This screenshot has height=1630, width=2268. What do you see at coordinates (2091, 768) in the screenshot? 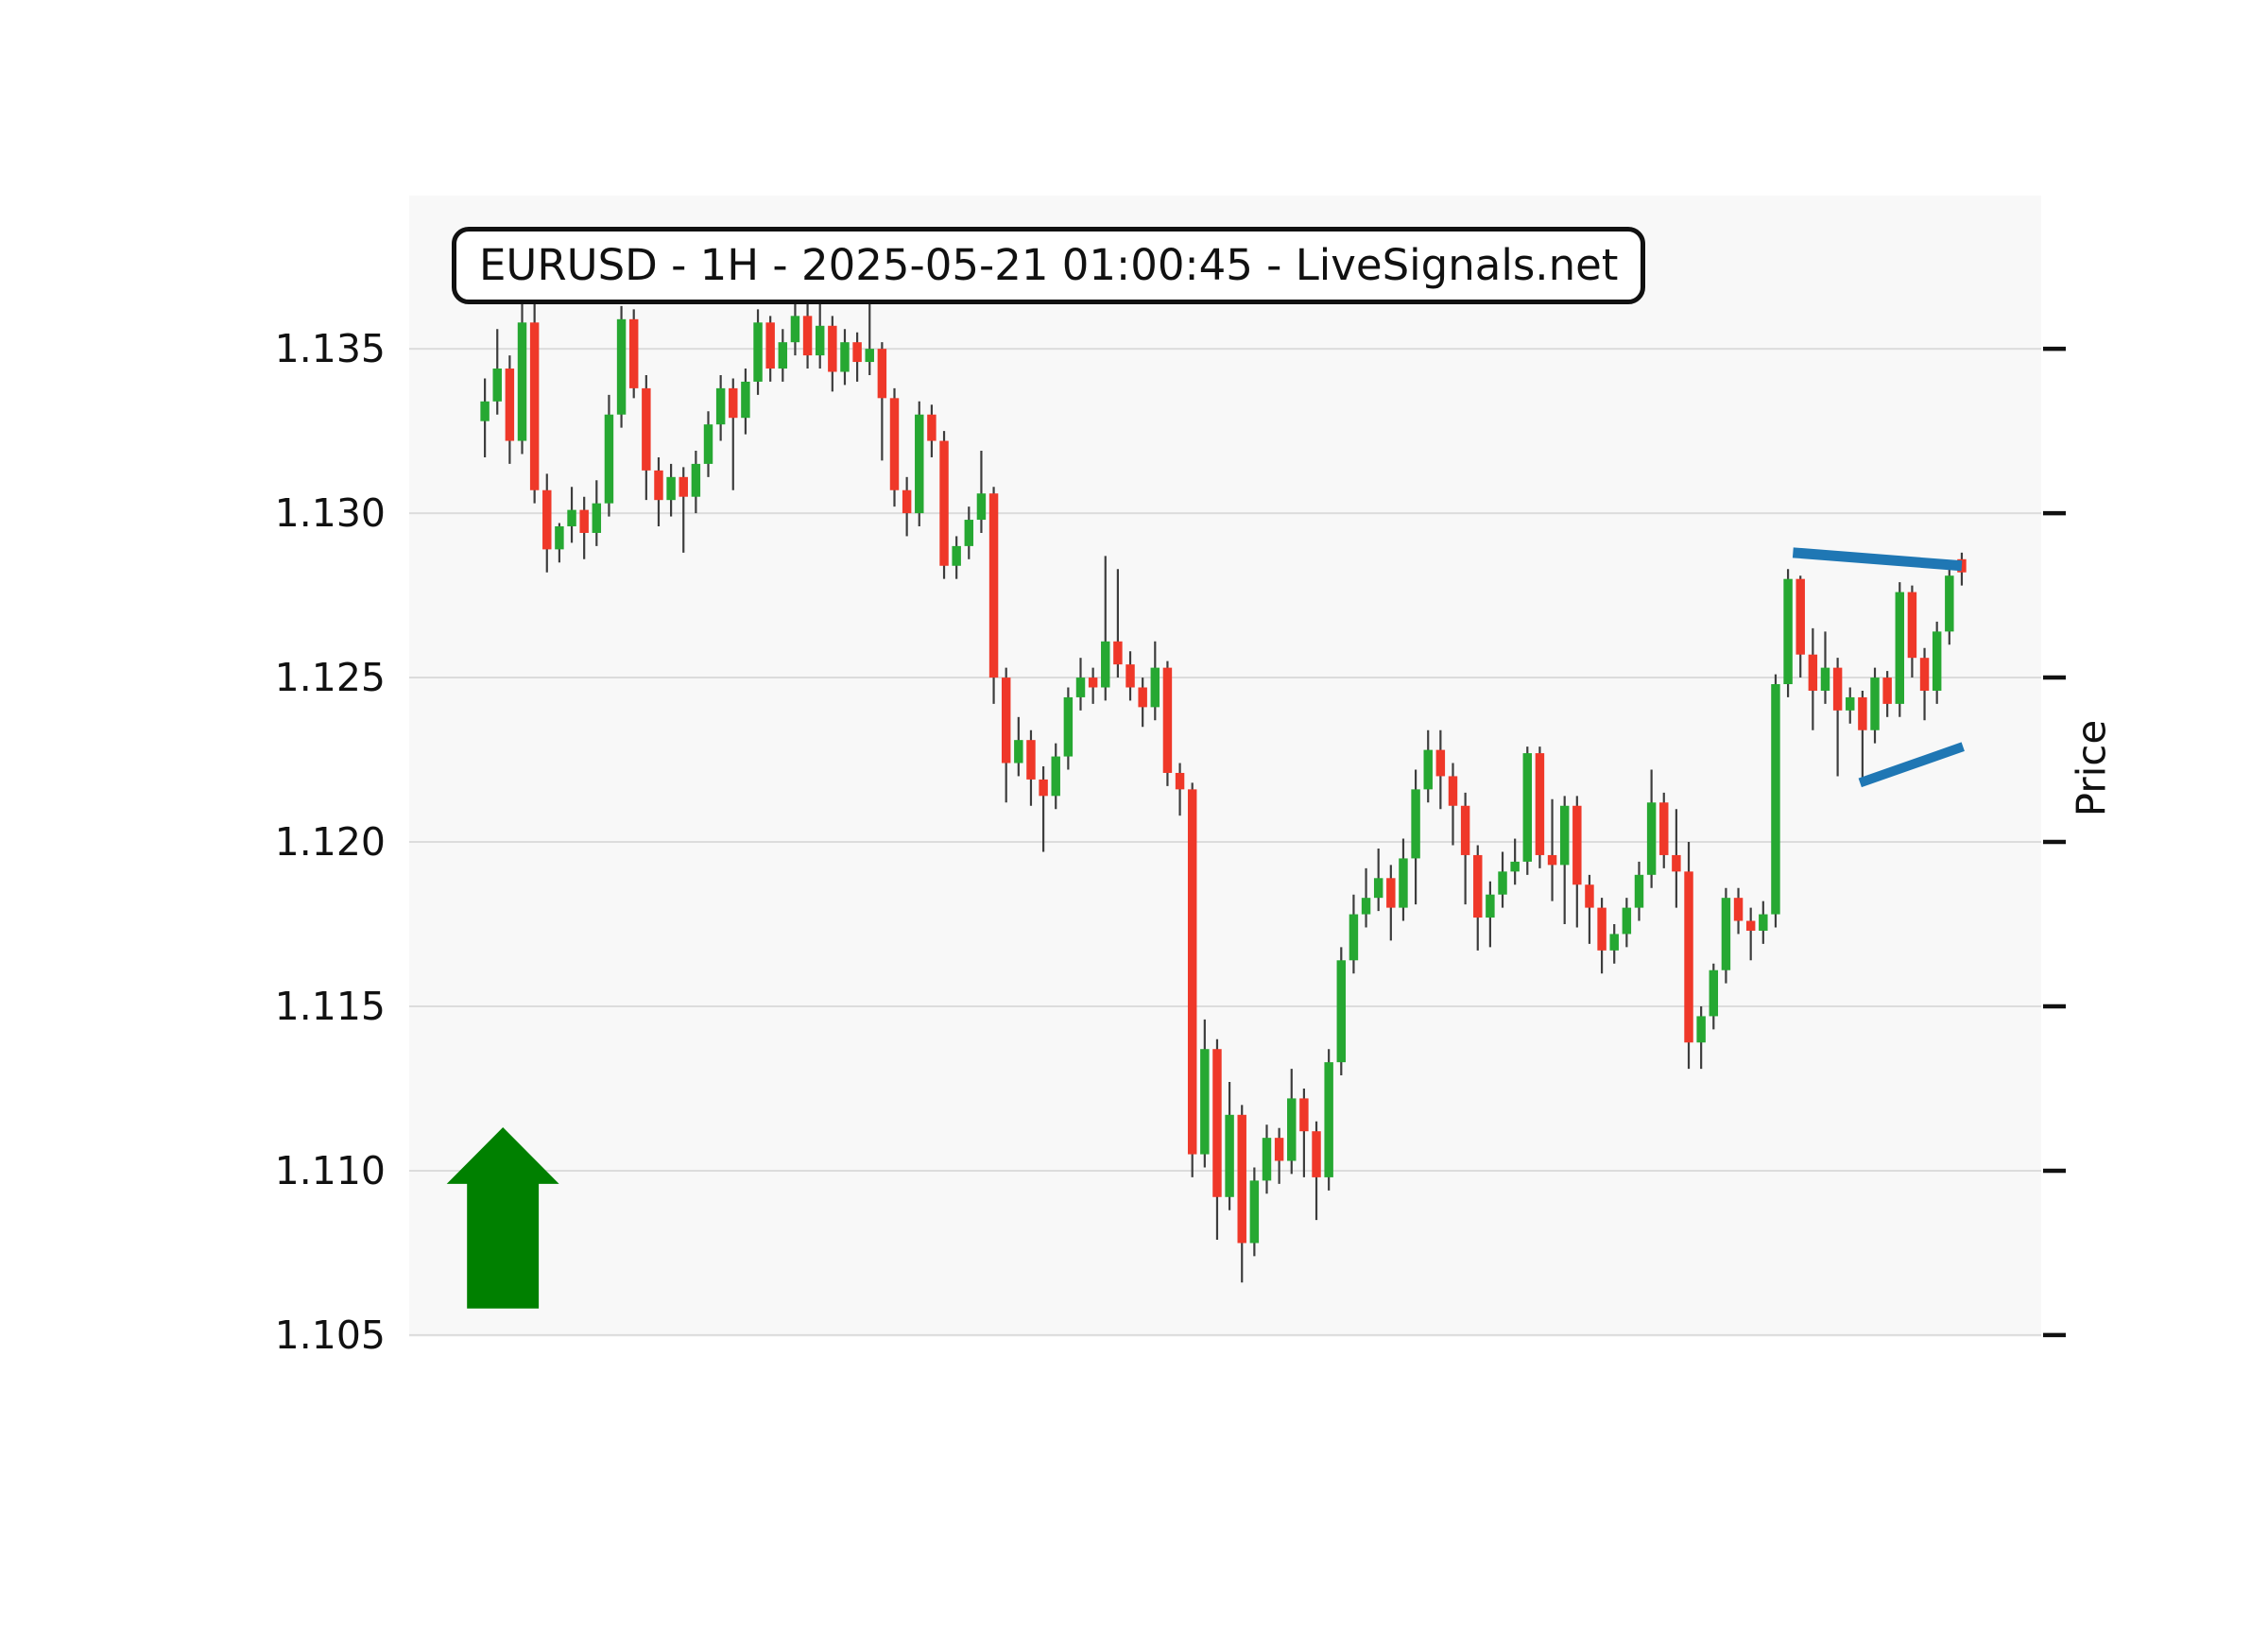
I see `y-axis-label: Price` at bounding box center [2091, 768].